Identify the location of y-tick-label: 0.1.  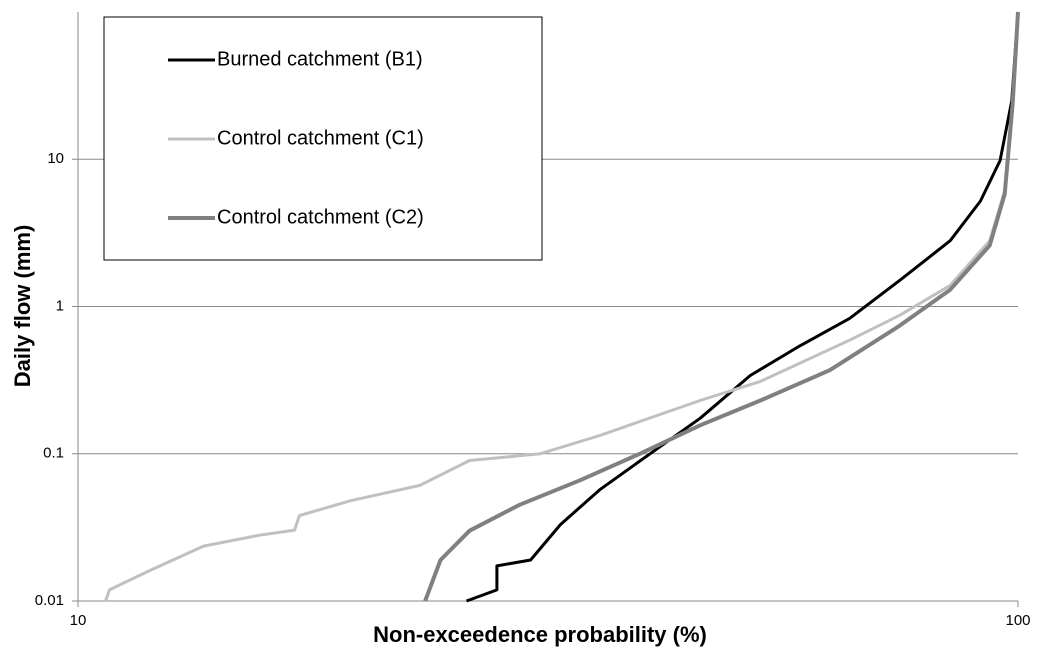
(53, 453).